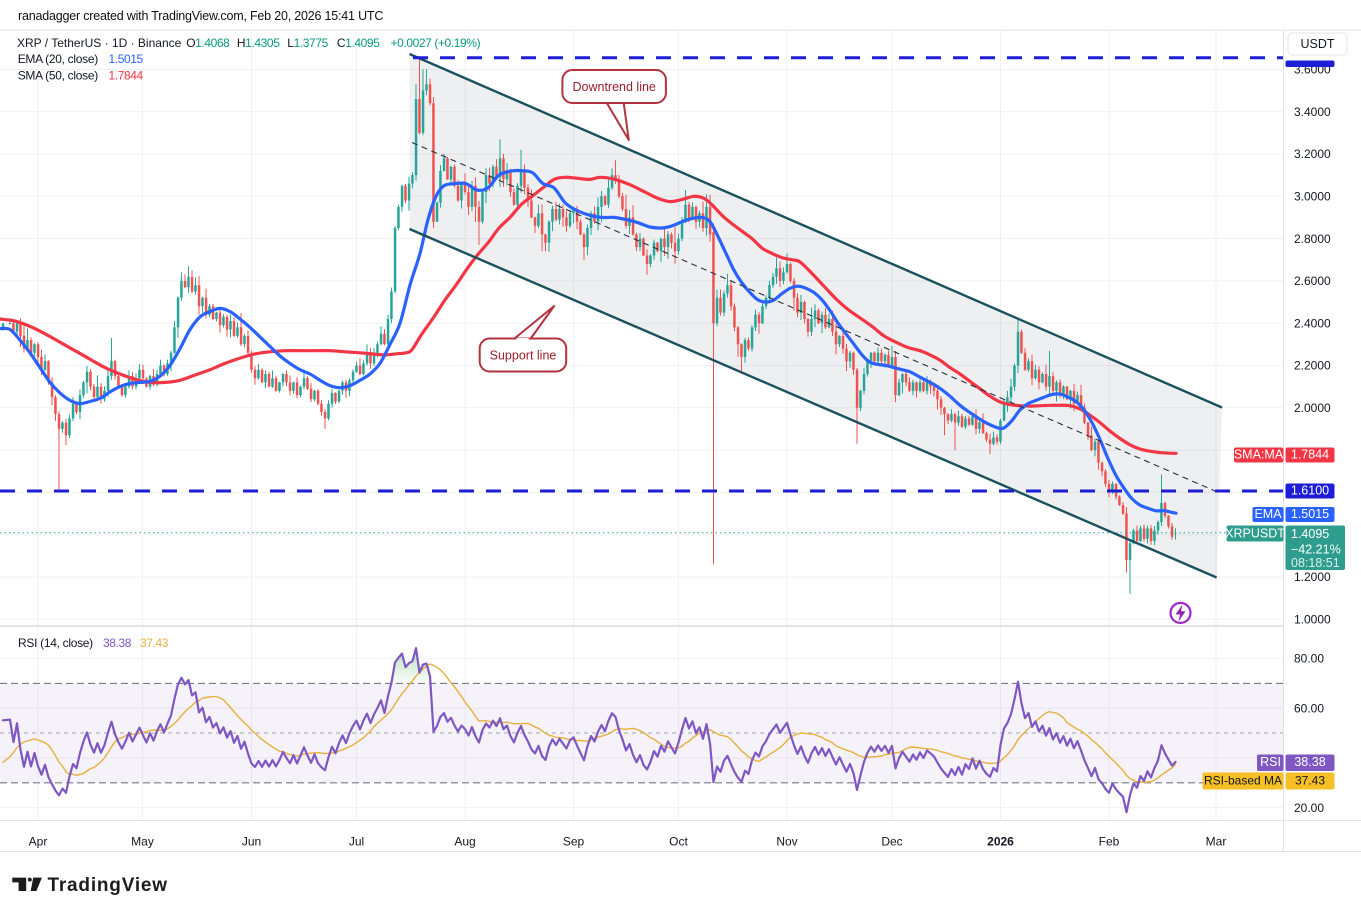 This screenshot has height=915, width=1361. Describe the element at coordinates (58, 59) in the screenshot. I see `svg-text: EMA (20, close)` at that location.